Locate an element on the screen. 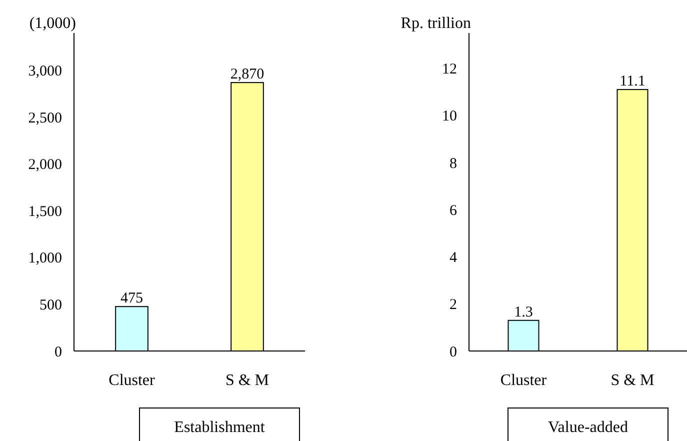  y-tick-label: 2,500 is located at coordinates (45, 118).